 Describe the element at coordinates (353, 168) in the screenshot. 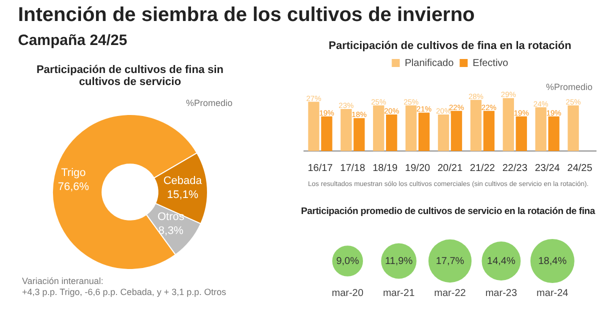

I see `x-tick-label: 17/18` at that location.